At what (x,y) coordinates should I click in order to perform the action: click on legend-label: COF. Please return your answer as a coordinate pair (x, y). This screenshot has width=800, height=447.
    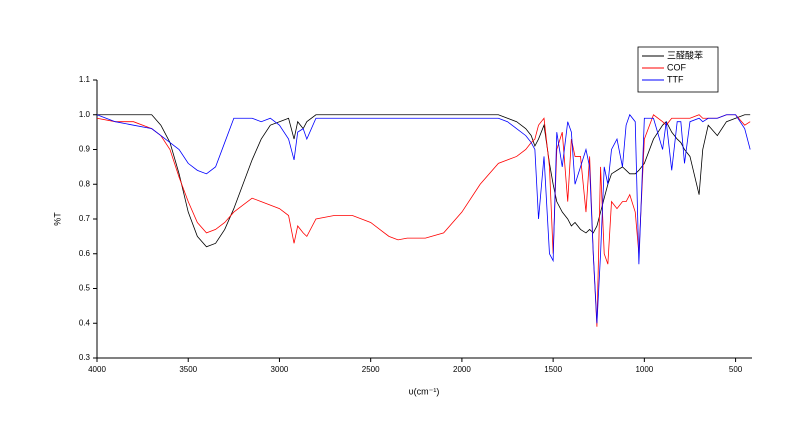
    Looking at the image, I should click on (677, 67).